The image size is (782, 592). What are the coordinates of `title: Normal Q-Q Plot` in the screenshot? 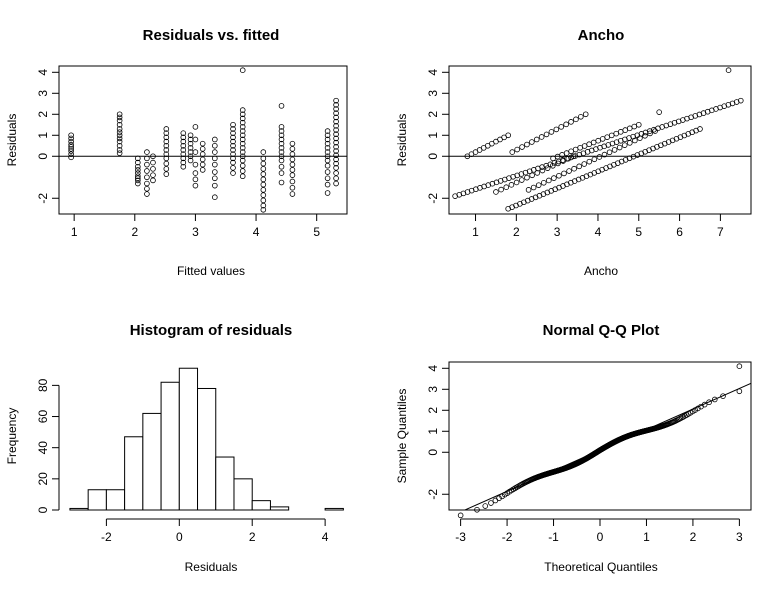 It's located at (601, 330).